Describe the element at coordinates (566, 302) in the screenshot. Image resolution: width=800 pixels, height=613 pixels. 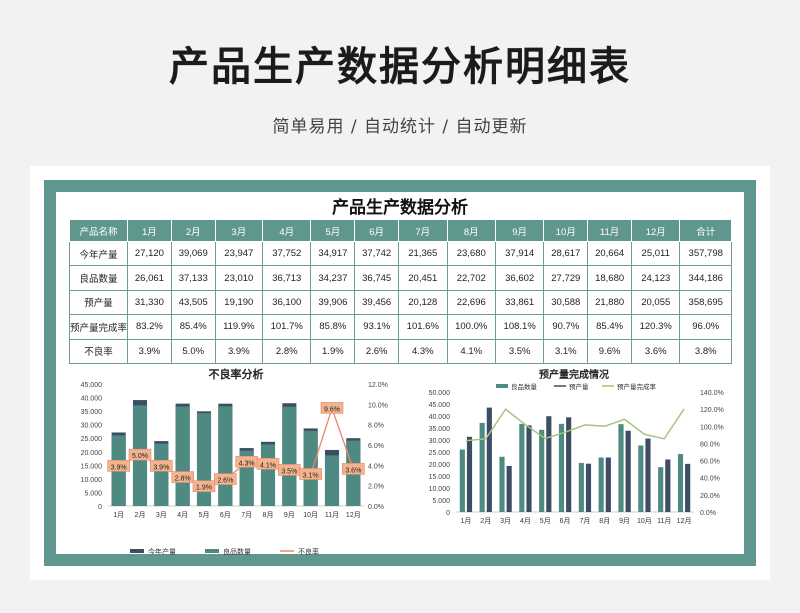
I see `table-cell: 30,588` at that location.